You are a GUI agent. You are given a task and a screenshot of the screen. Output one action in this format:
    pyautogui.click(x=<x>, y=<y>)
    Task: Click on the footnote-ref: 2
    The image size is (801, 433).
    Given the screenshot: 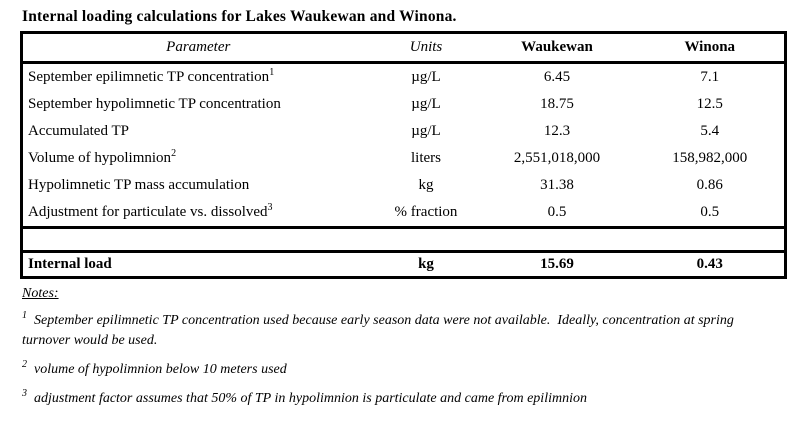 What is the action you would take?
    pyautogui.click(x=174, y=153)
    